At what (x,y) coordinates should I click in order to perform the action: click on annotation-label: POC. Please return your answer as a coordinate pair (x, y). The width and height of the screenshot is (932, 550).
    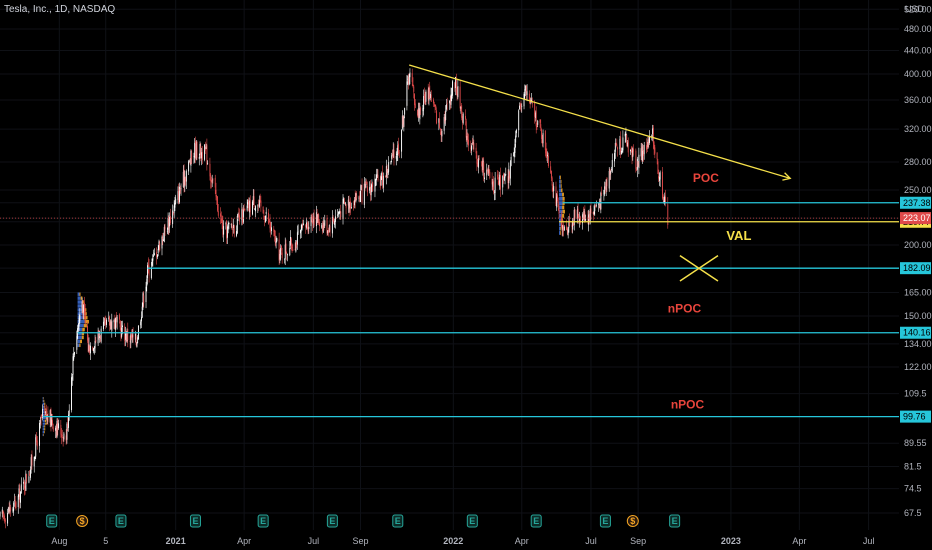
    Looking at the image, I should click on (706, 178).